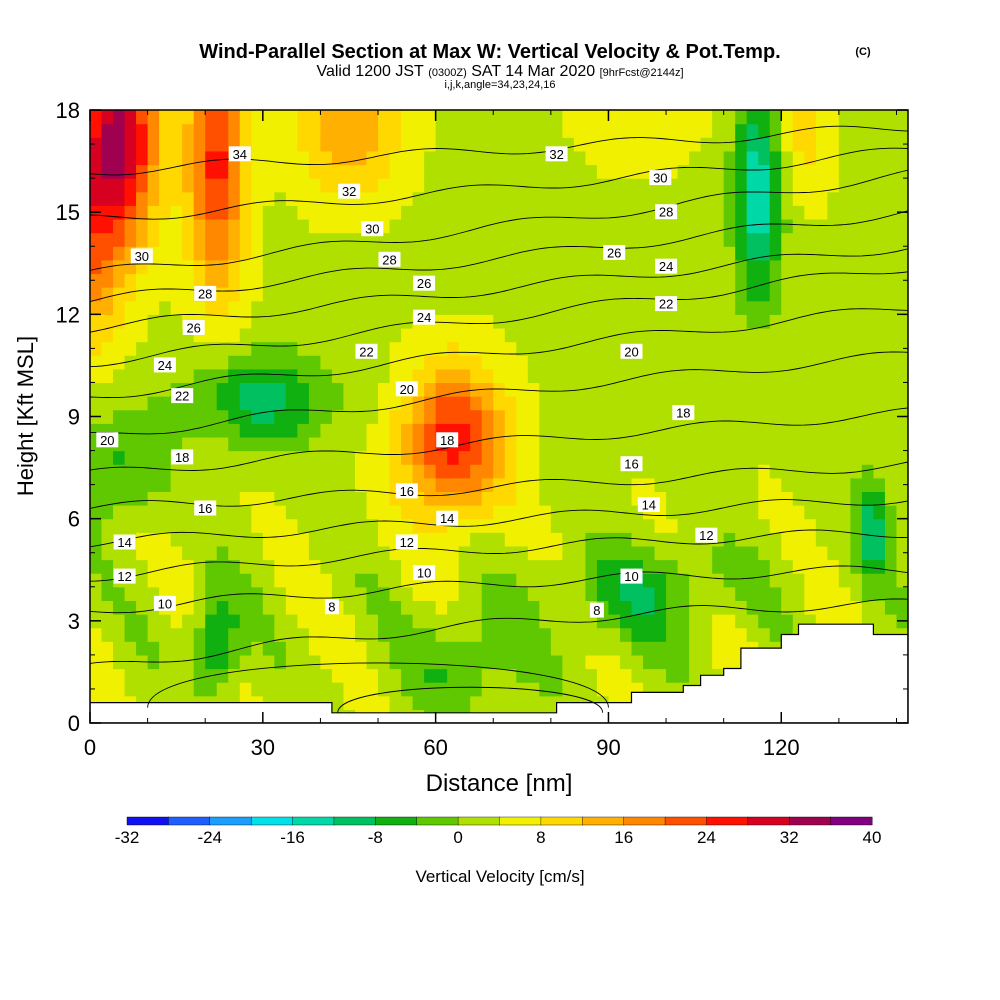 The image size is (1000, 1000). I want to click on contour-label-box, so click(389, 259).